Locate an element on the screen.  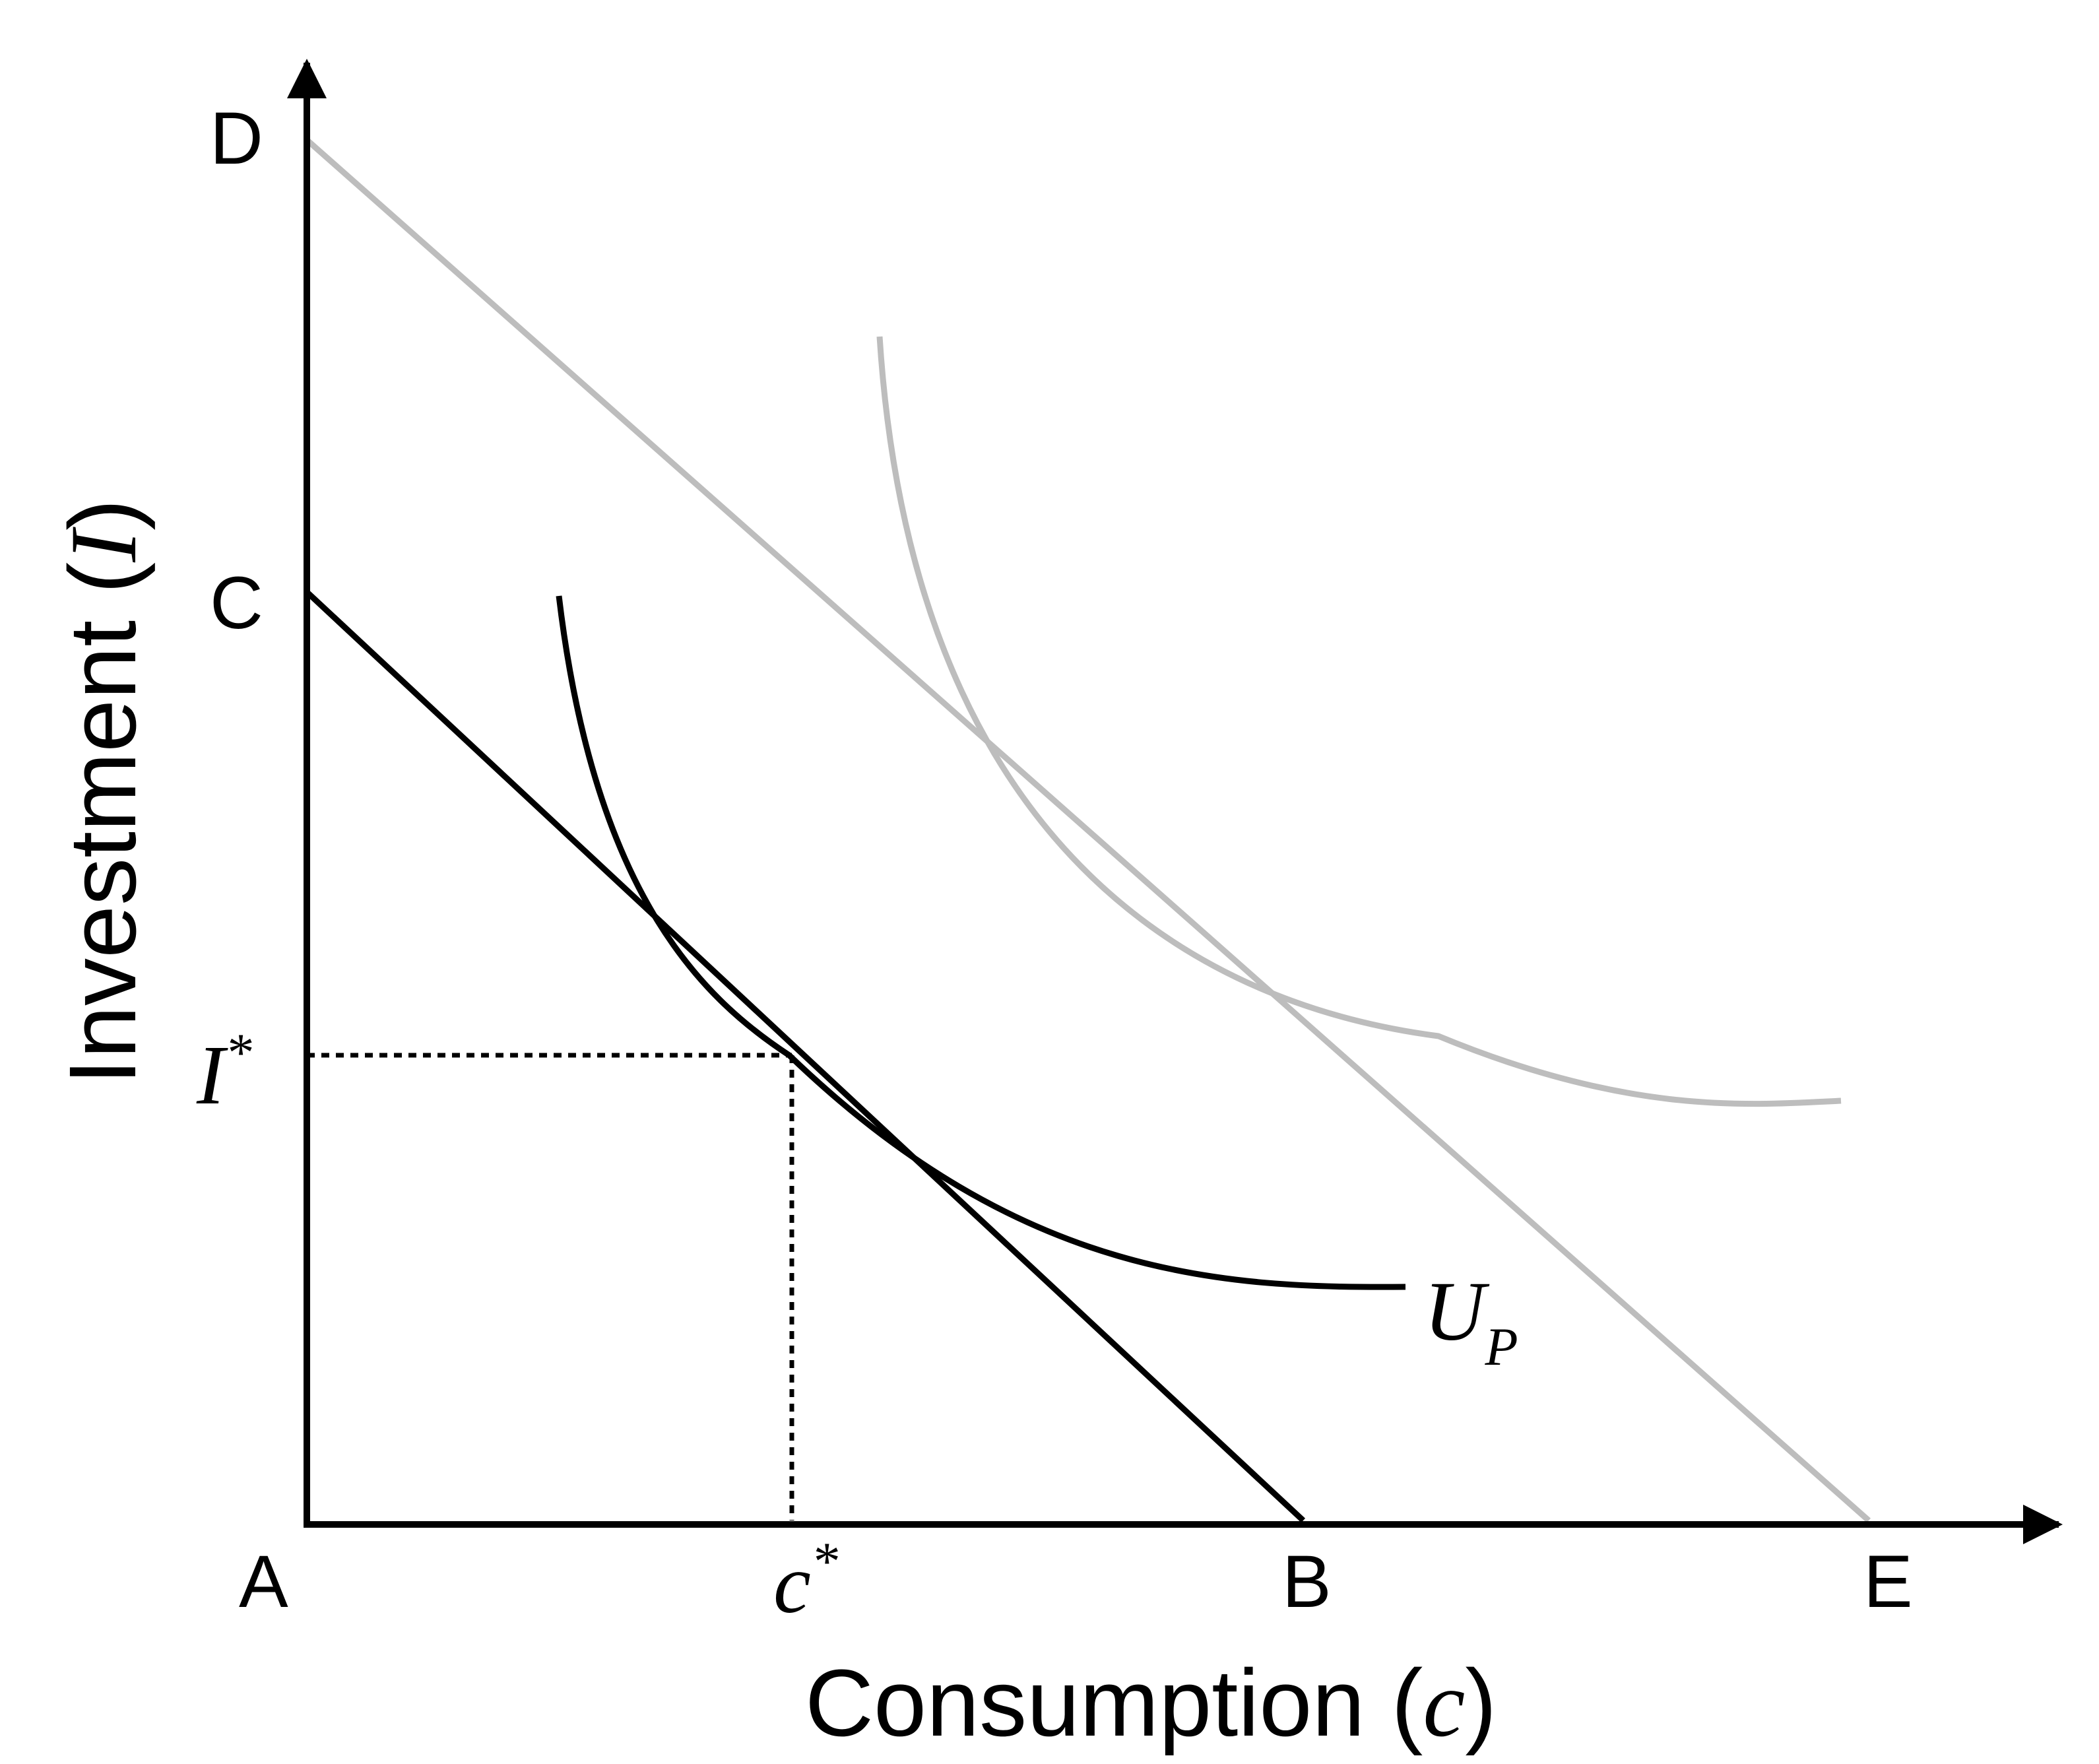
point-label-e: E is located at coordinates (1888, 1581).